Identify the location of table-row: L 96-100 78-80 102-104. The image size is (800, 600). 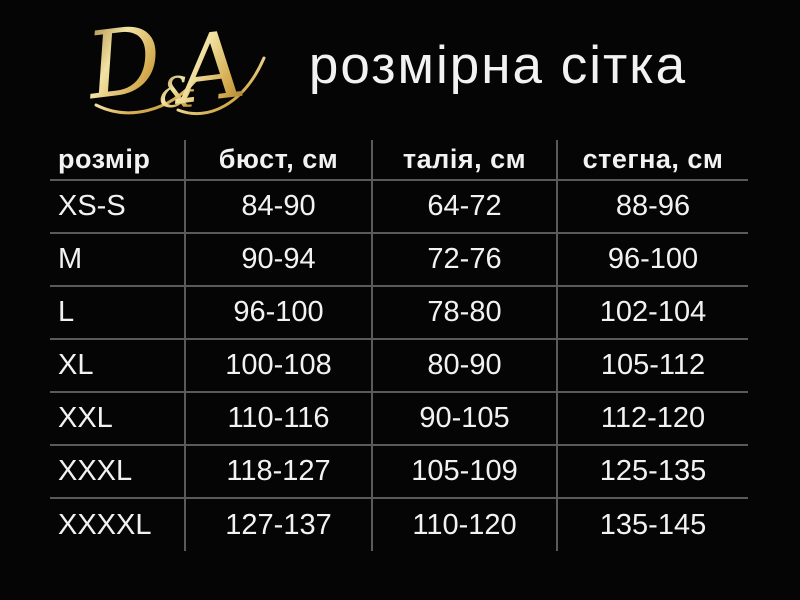
(399, 313).